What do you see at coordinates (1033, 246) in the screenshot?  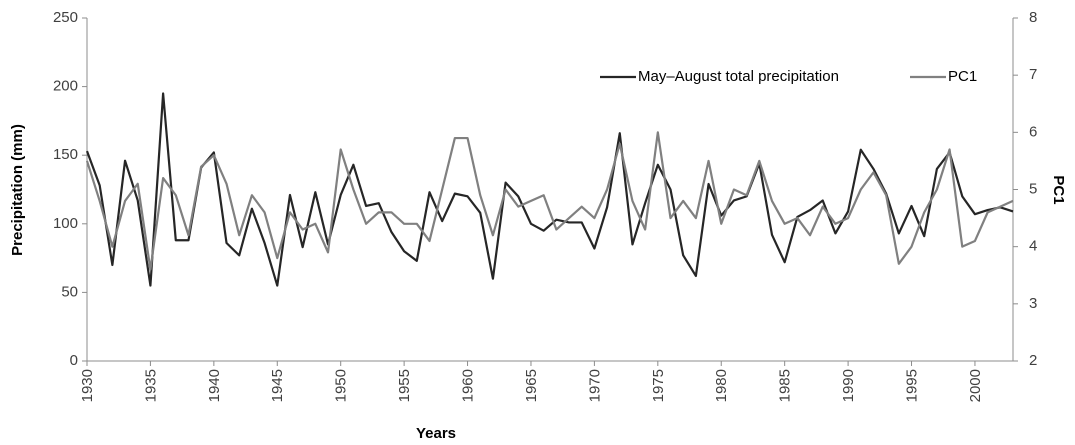 I see `y2-tick-label: 4` at bounding box center [1033, 246].